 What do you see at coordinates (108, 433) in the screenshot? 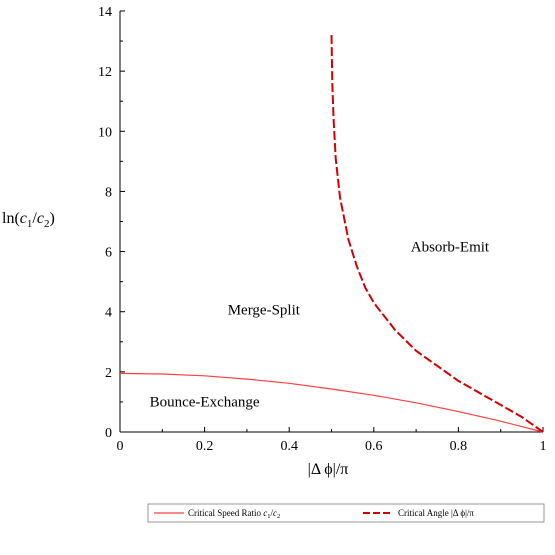
I see `y-tick-label: 0` at bounding box center [108, 433].